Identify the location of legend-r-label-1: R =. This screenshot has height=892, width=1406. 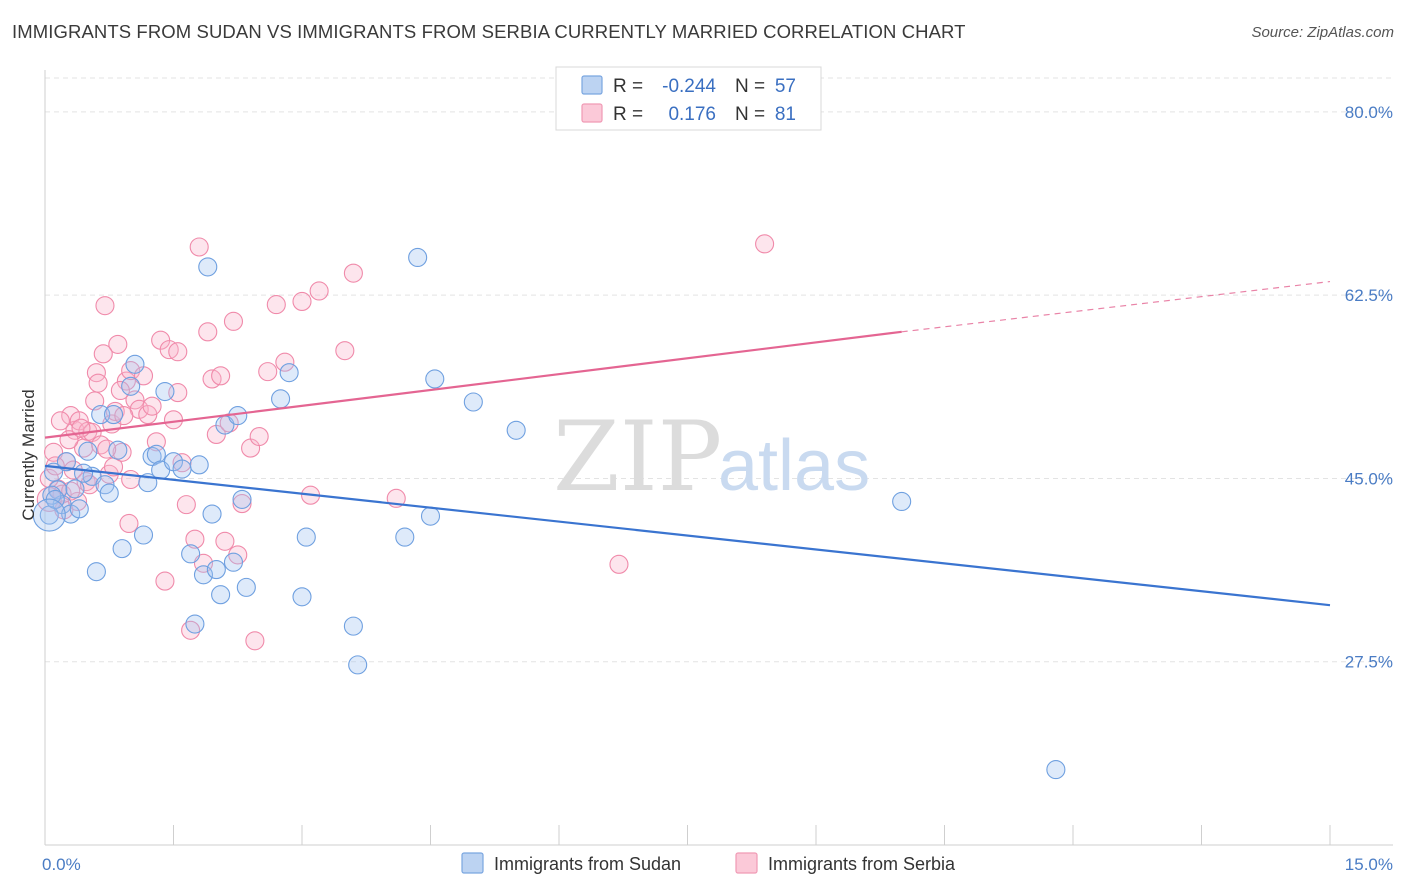
(628, 86).